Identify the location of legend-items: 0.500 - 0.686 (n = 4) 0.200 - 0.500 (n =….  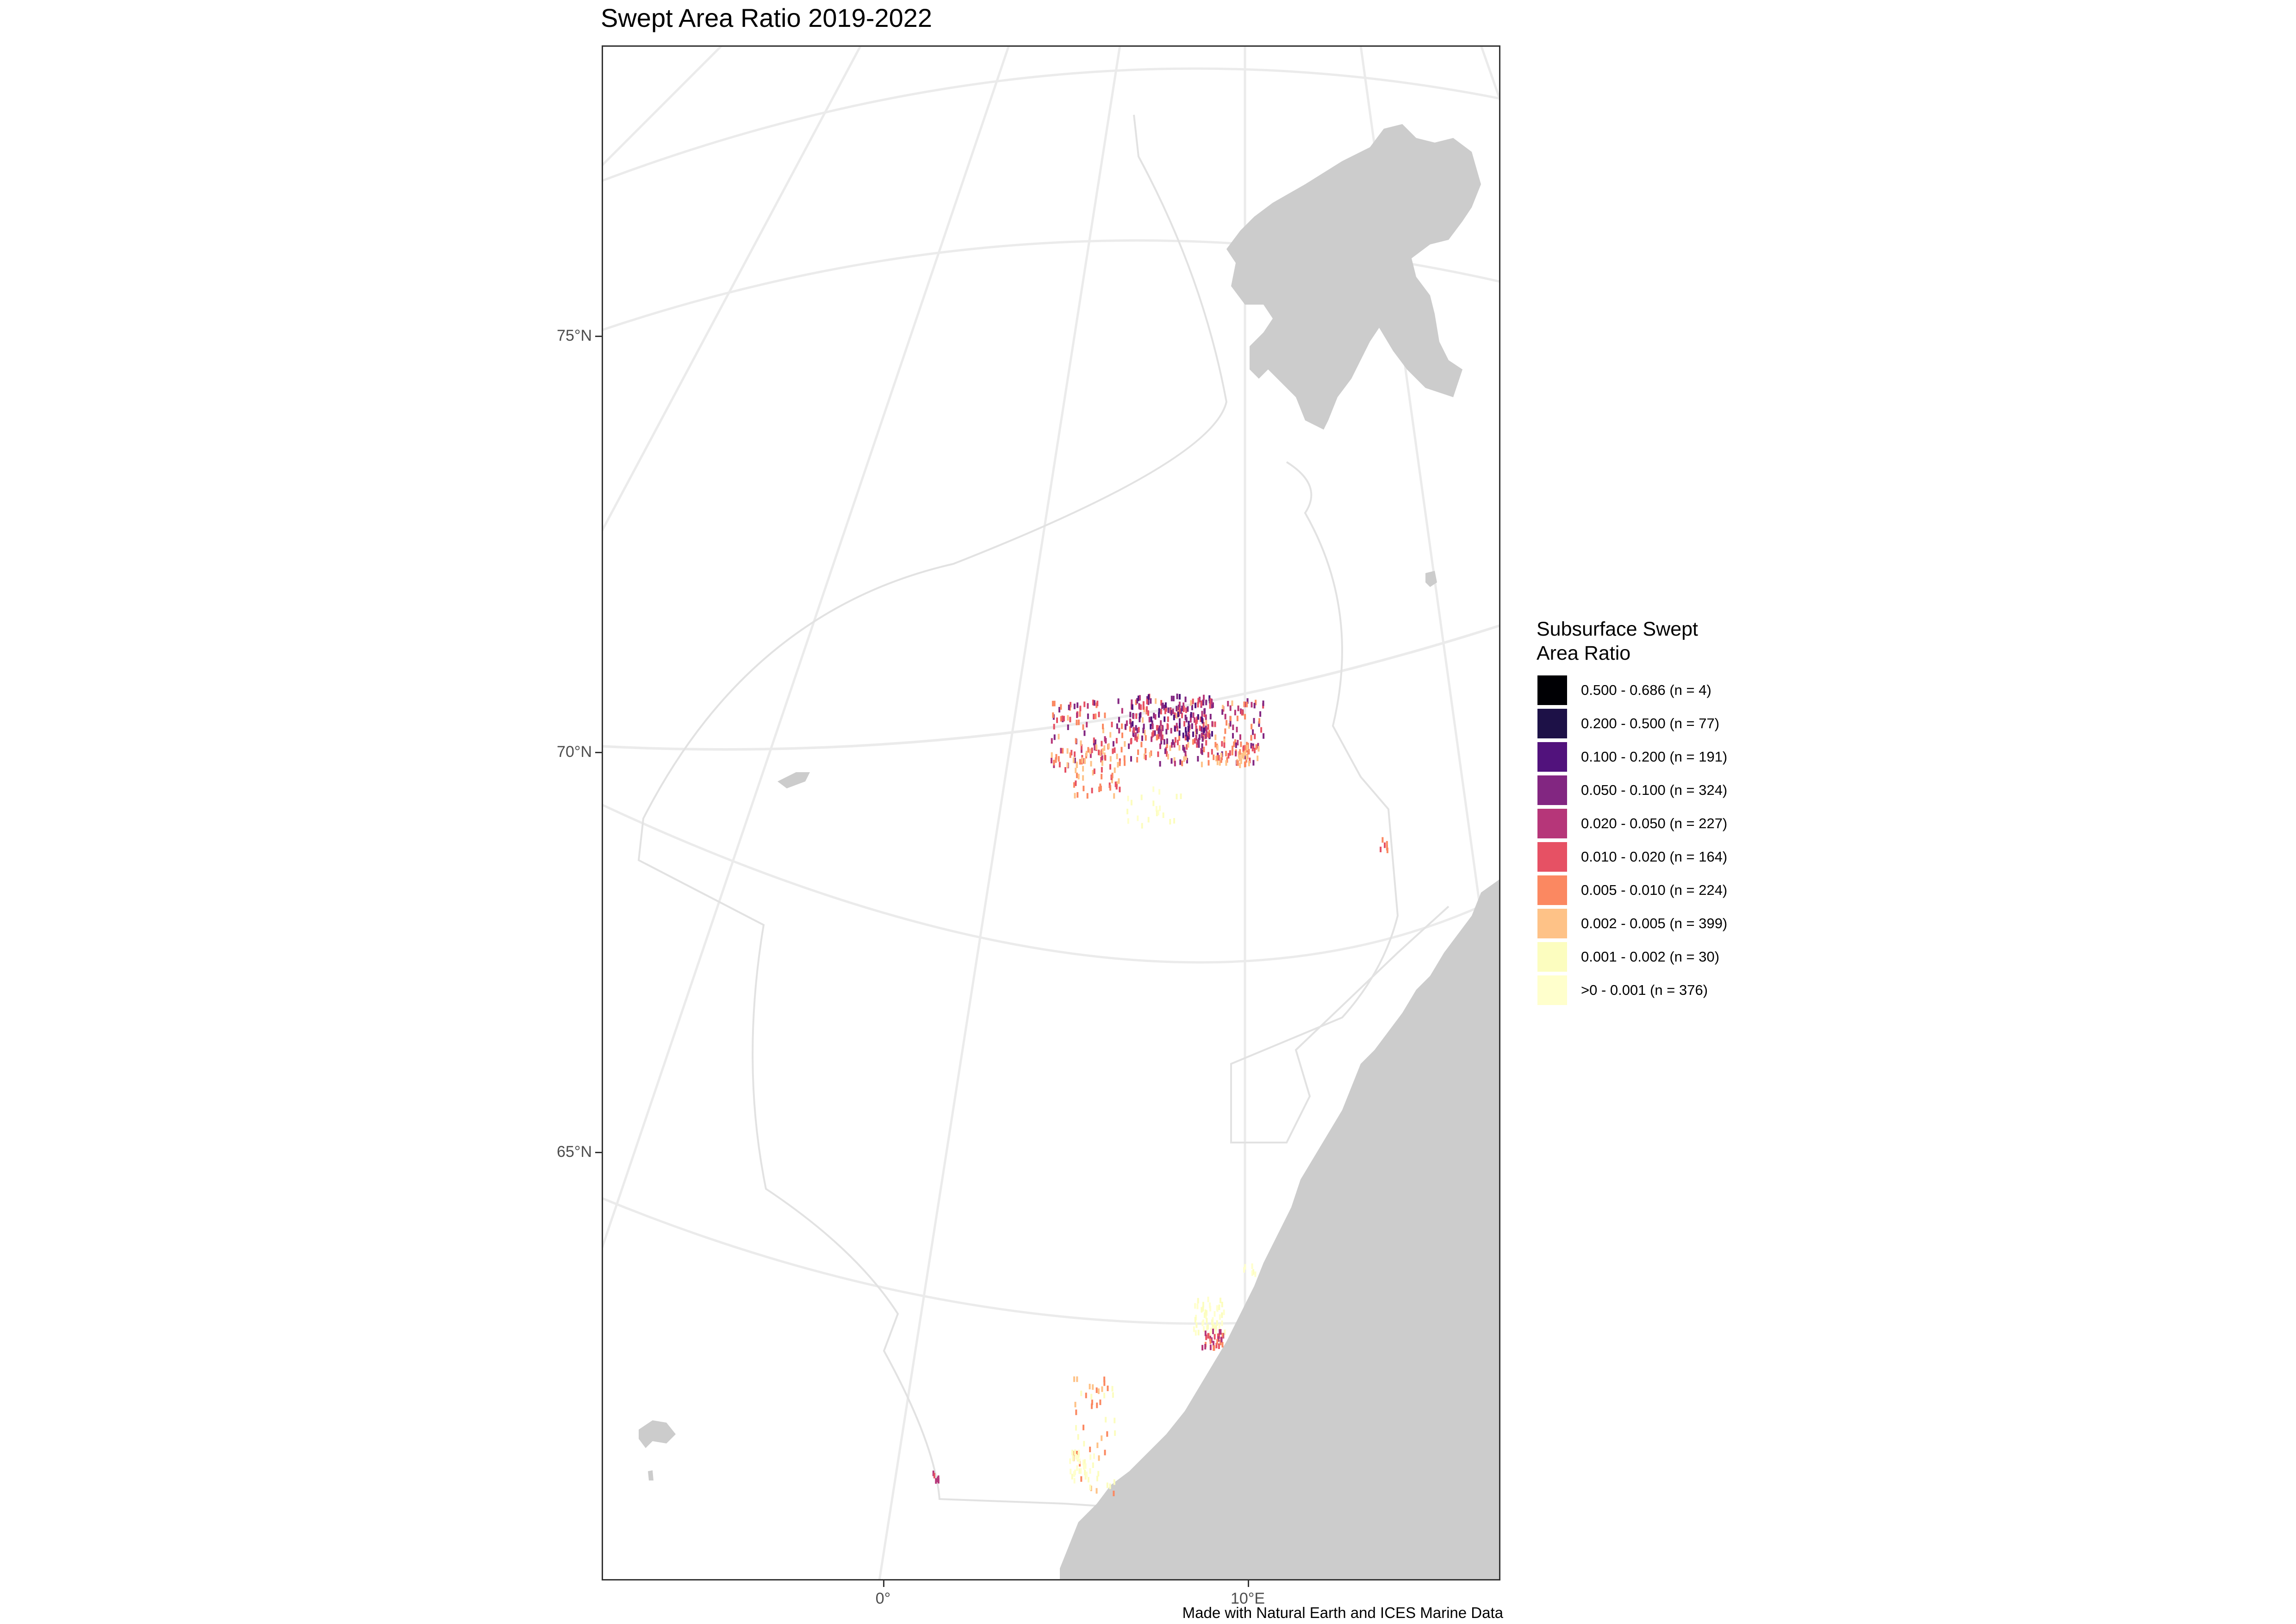
(1652, 840).